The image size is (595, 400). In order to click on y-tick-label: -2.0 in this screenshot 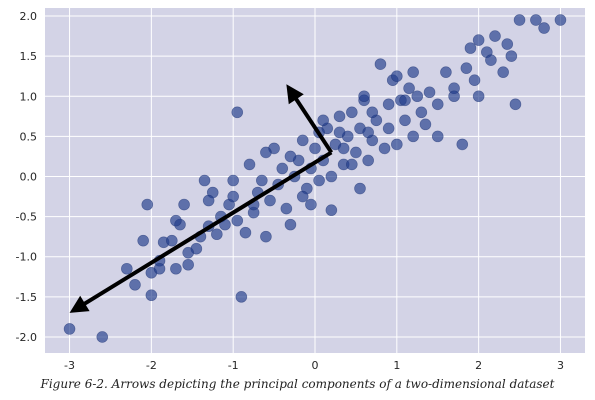, I will do `click(26, 337)`.